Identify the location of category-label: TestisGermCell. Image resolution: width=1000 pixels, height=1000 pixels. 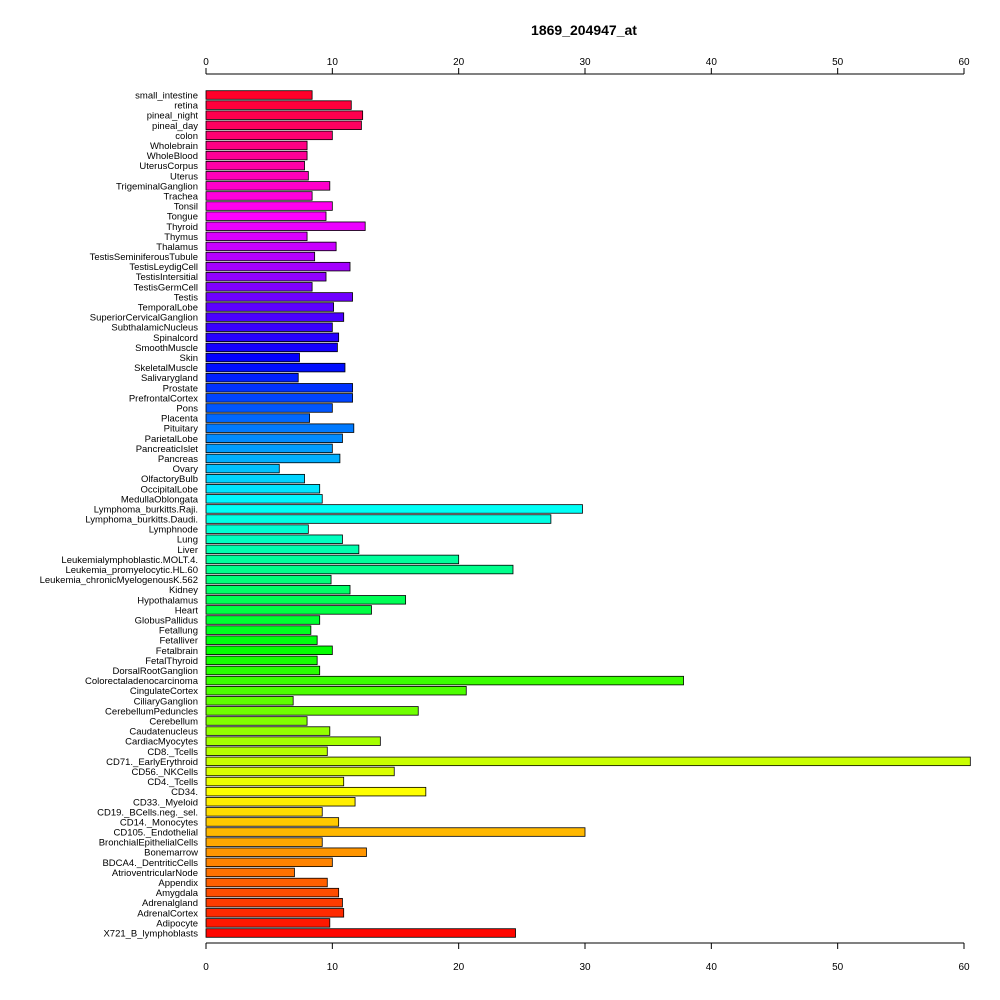
(166, 287).